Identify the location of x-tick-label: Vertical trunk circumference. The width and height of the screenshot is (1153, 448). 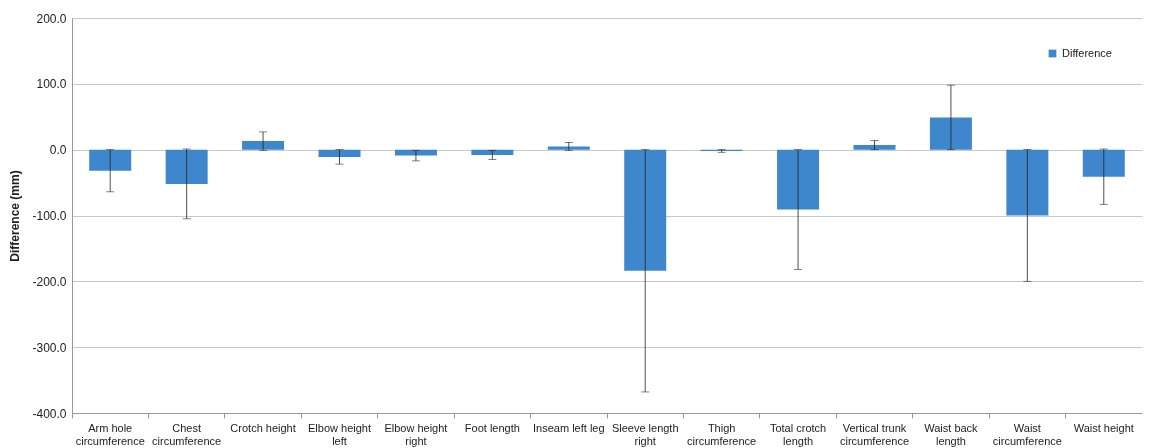
(874, 434).